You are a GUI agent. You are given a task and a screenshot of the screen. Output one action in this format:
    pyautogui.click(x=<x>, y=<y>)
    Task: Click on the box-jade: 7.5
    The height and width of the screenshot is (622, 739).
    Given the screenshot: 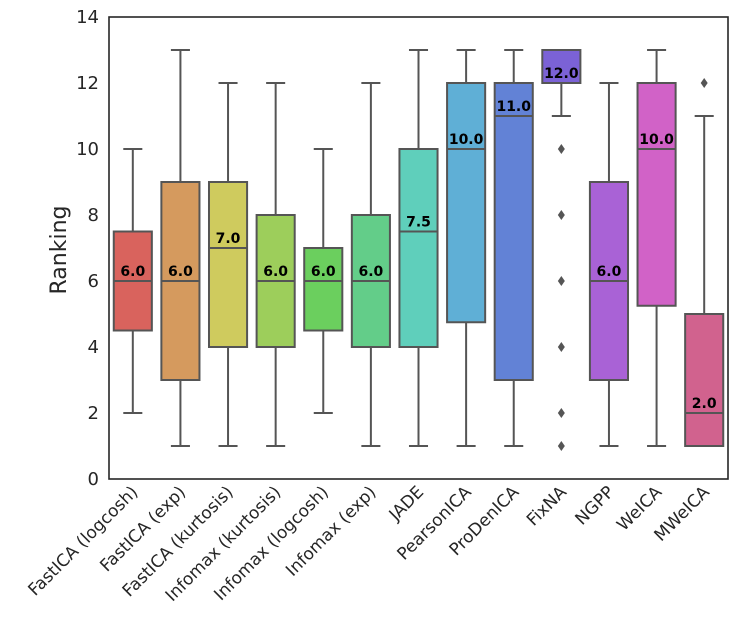 What is the action you would take?
    pyautogui.click(x=418, y=248)
    